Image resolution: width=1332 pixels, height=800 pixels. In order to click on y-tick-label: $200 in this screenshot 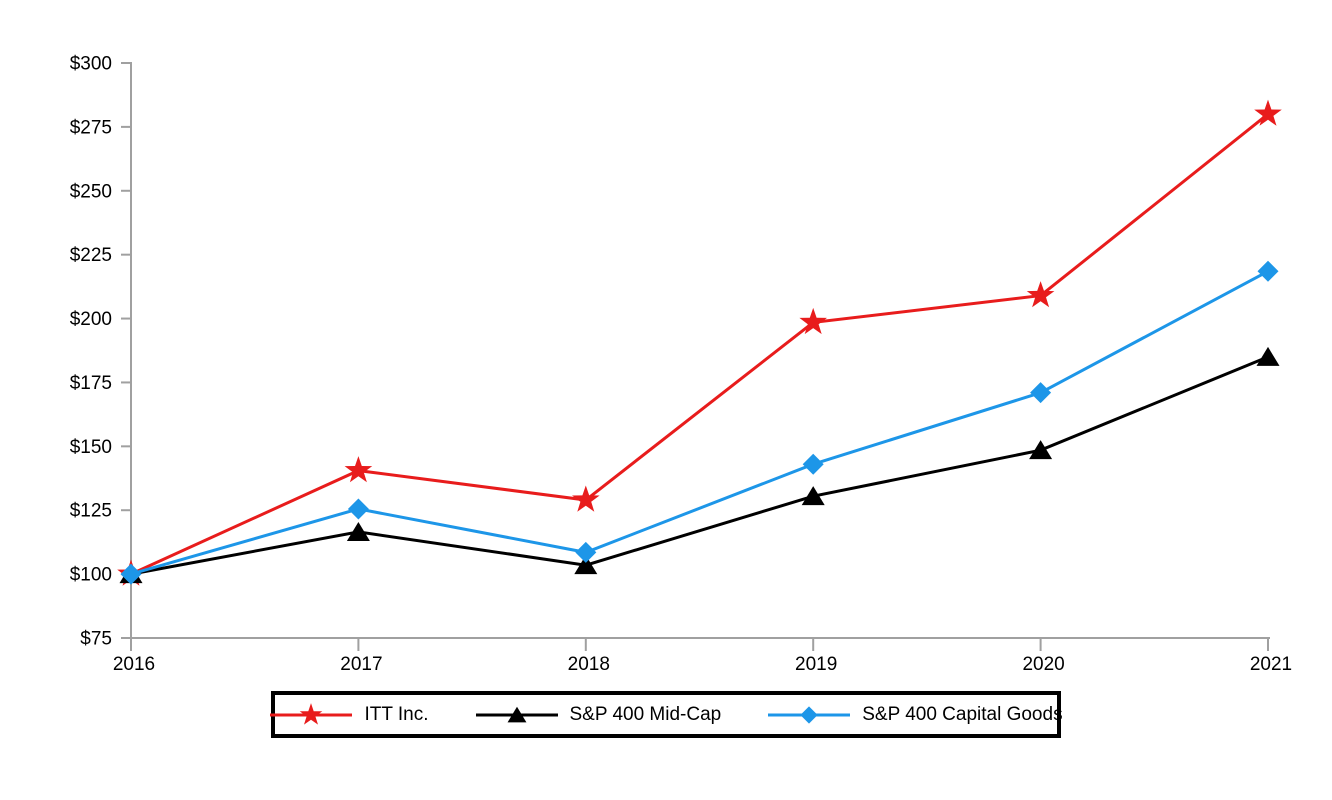, I will do `click(91, 319)`.